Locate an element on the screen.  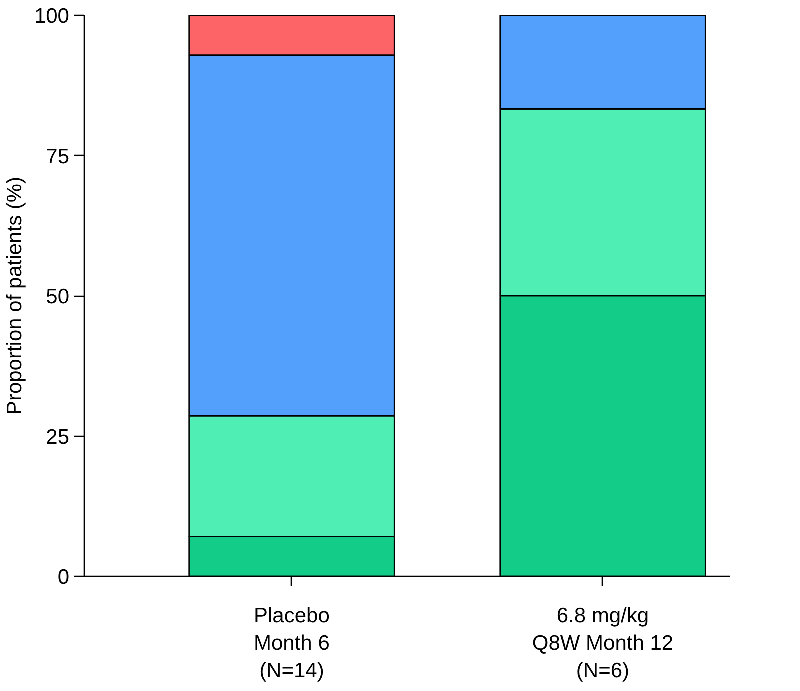
y-tick-label: 100 is located at coordinates (52, 16).